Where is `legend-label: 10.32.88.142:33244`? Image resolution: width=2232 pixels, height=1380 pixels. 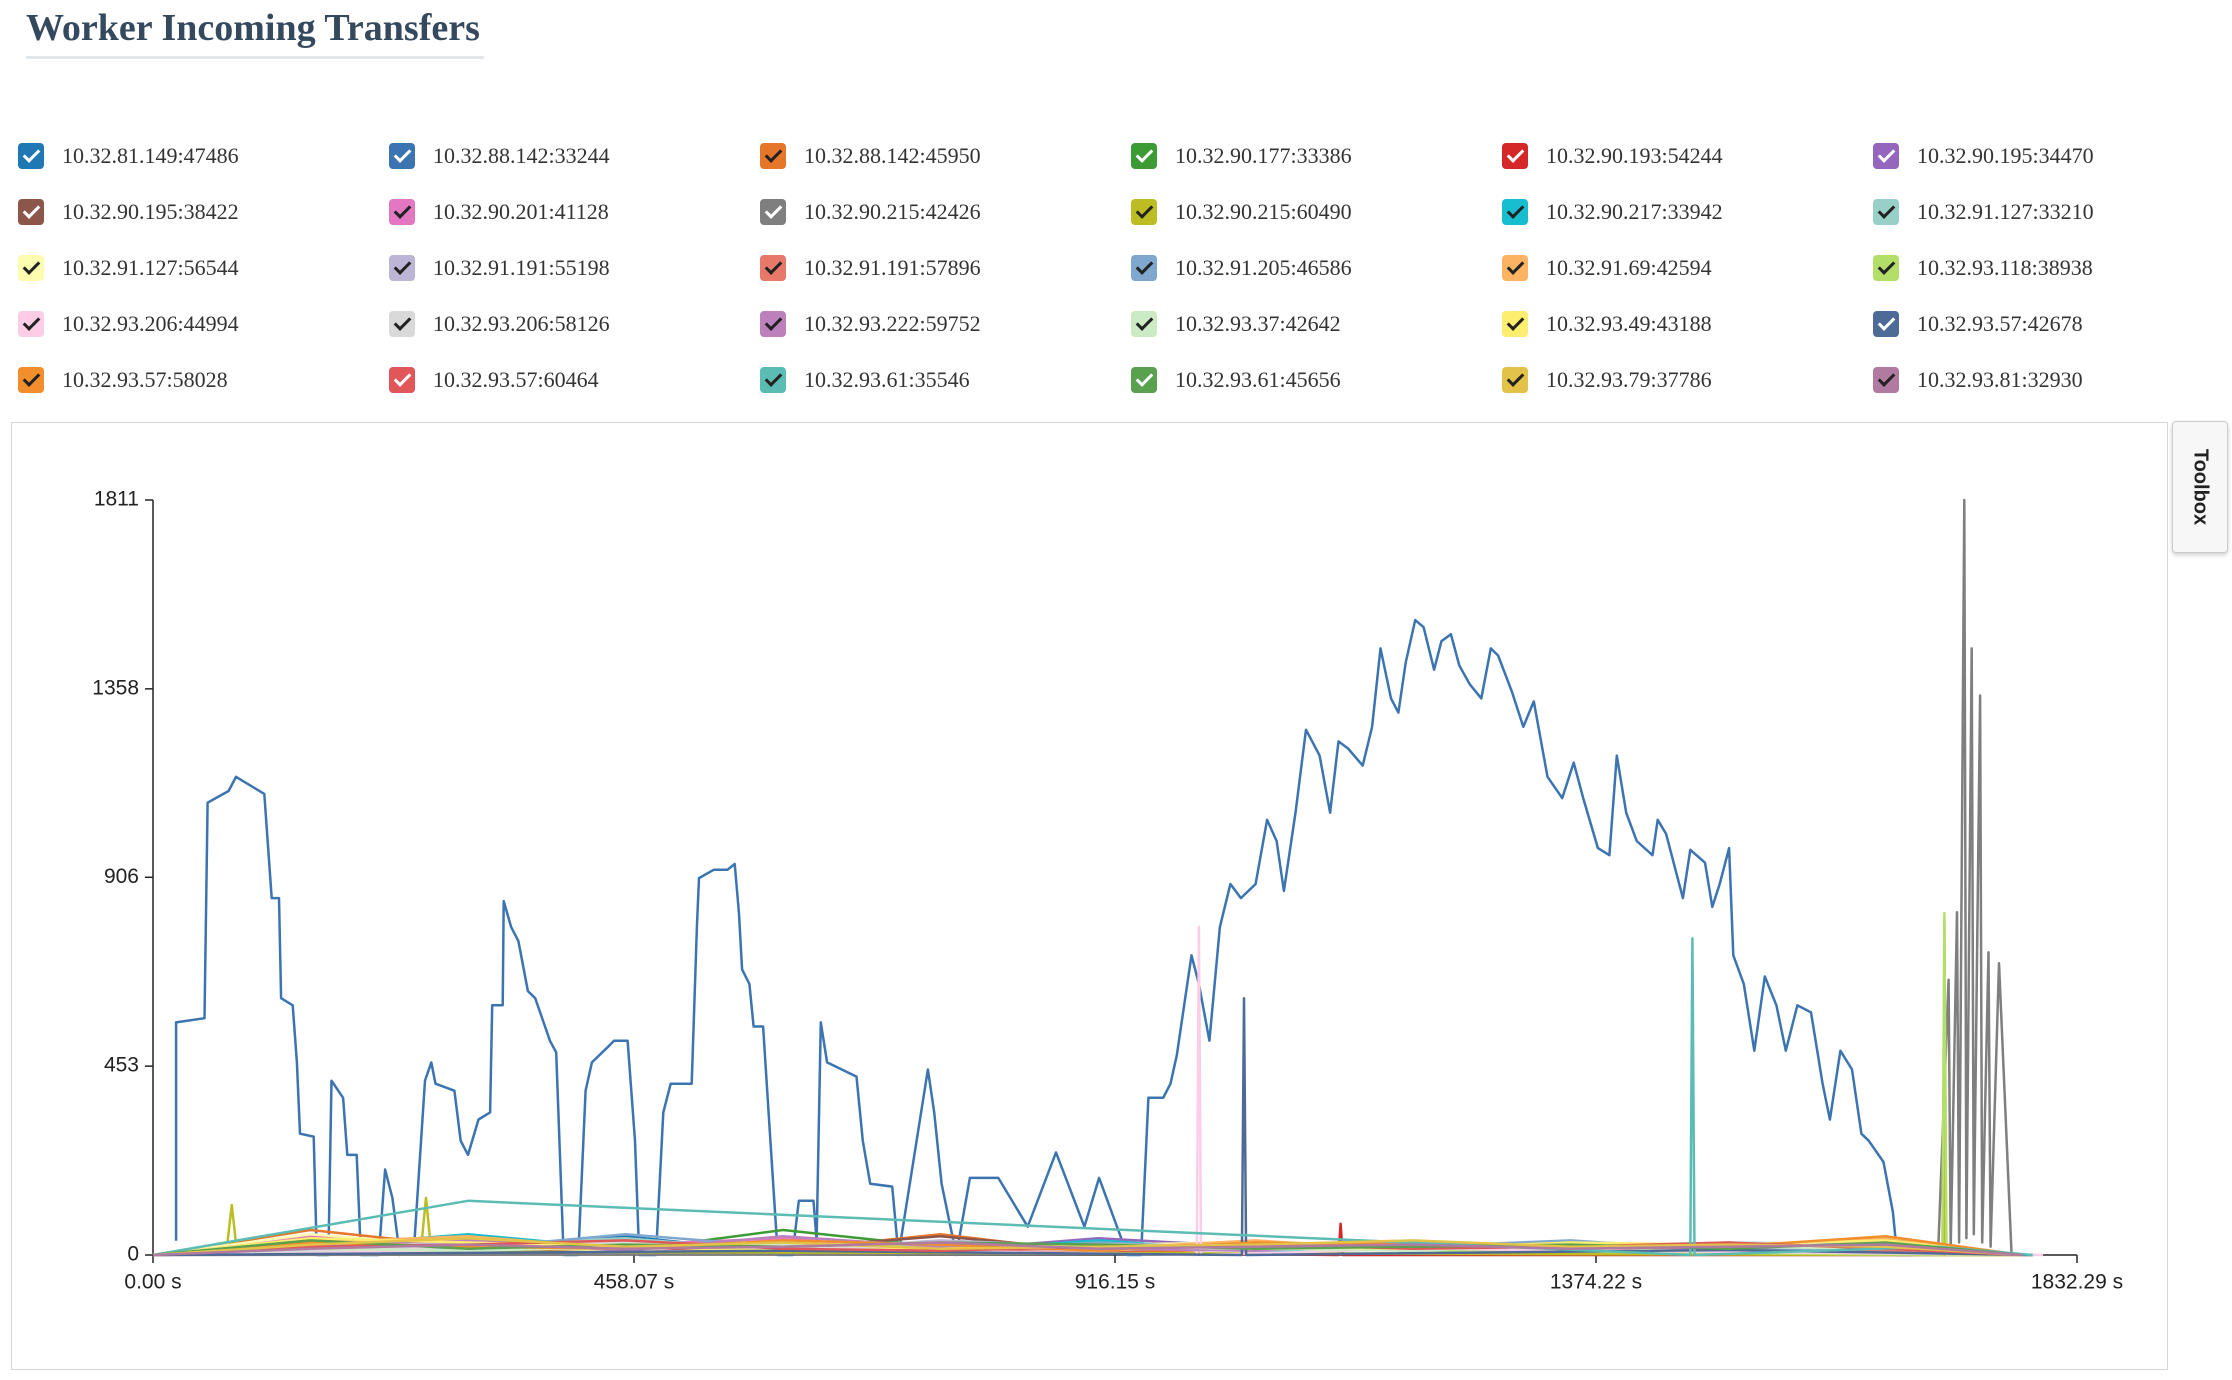 legend-label: 10.32.88.142:33244 is located at coordinates (521, 155).